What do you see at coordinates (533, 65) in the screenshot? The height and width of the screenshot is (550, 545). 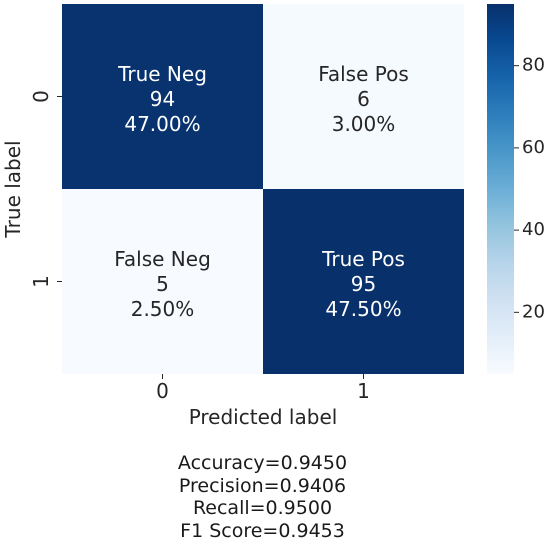 I see `colorbar-tick-label: 80` at bounding box center [533, 65].